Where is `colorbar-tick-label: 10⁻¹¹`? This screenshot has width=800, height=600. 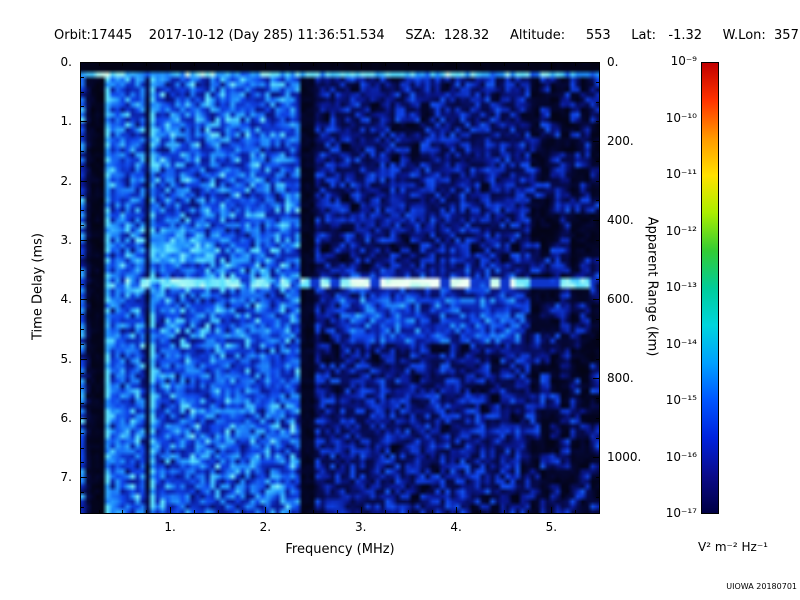
colorbar-tick-label: 10⁻¹¹ is located at coordinates (681, 174).